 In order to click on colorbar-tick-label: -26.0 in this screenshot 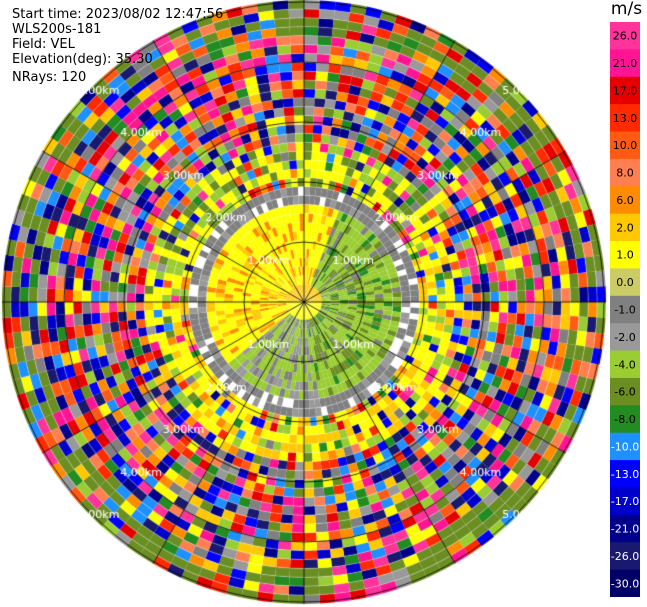, I will do `click(625, 556)`.